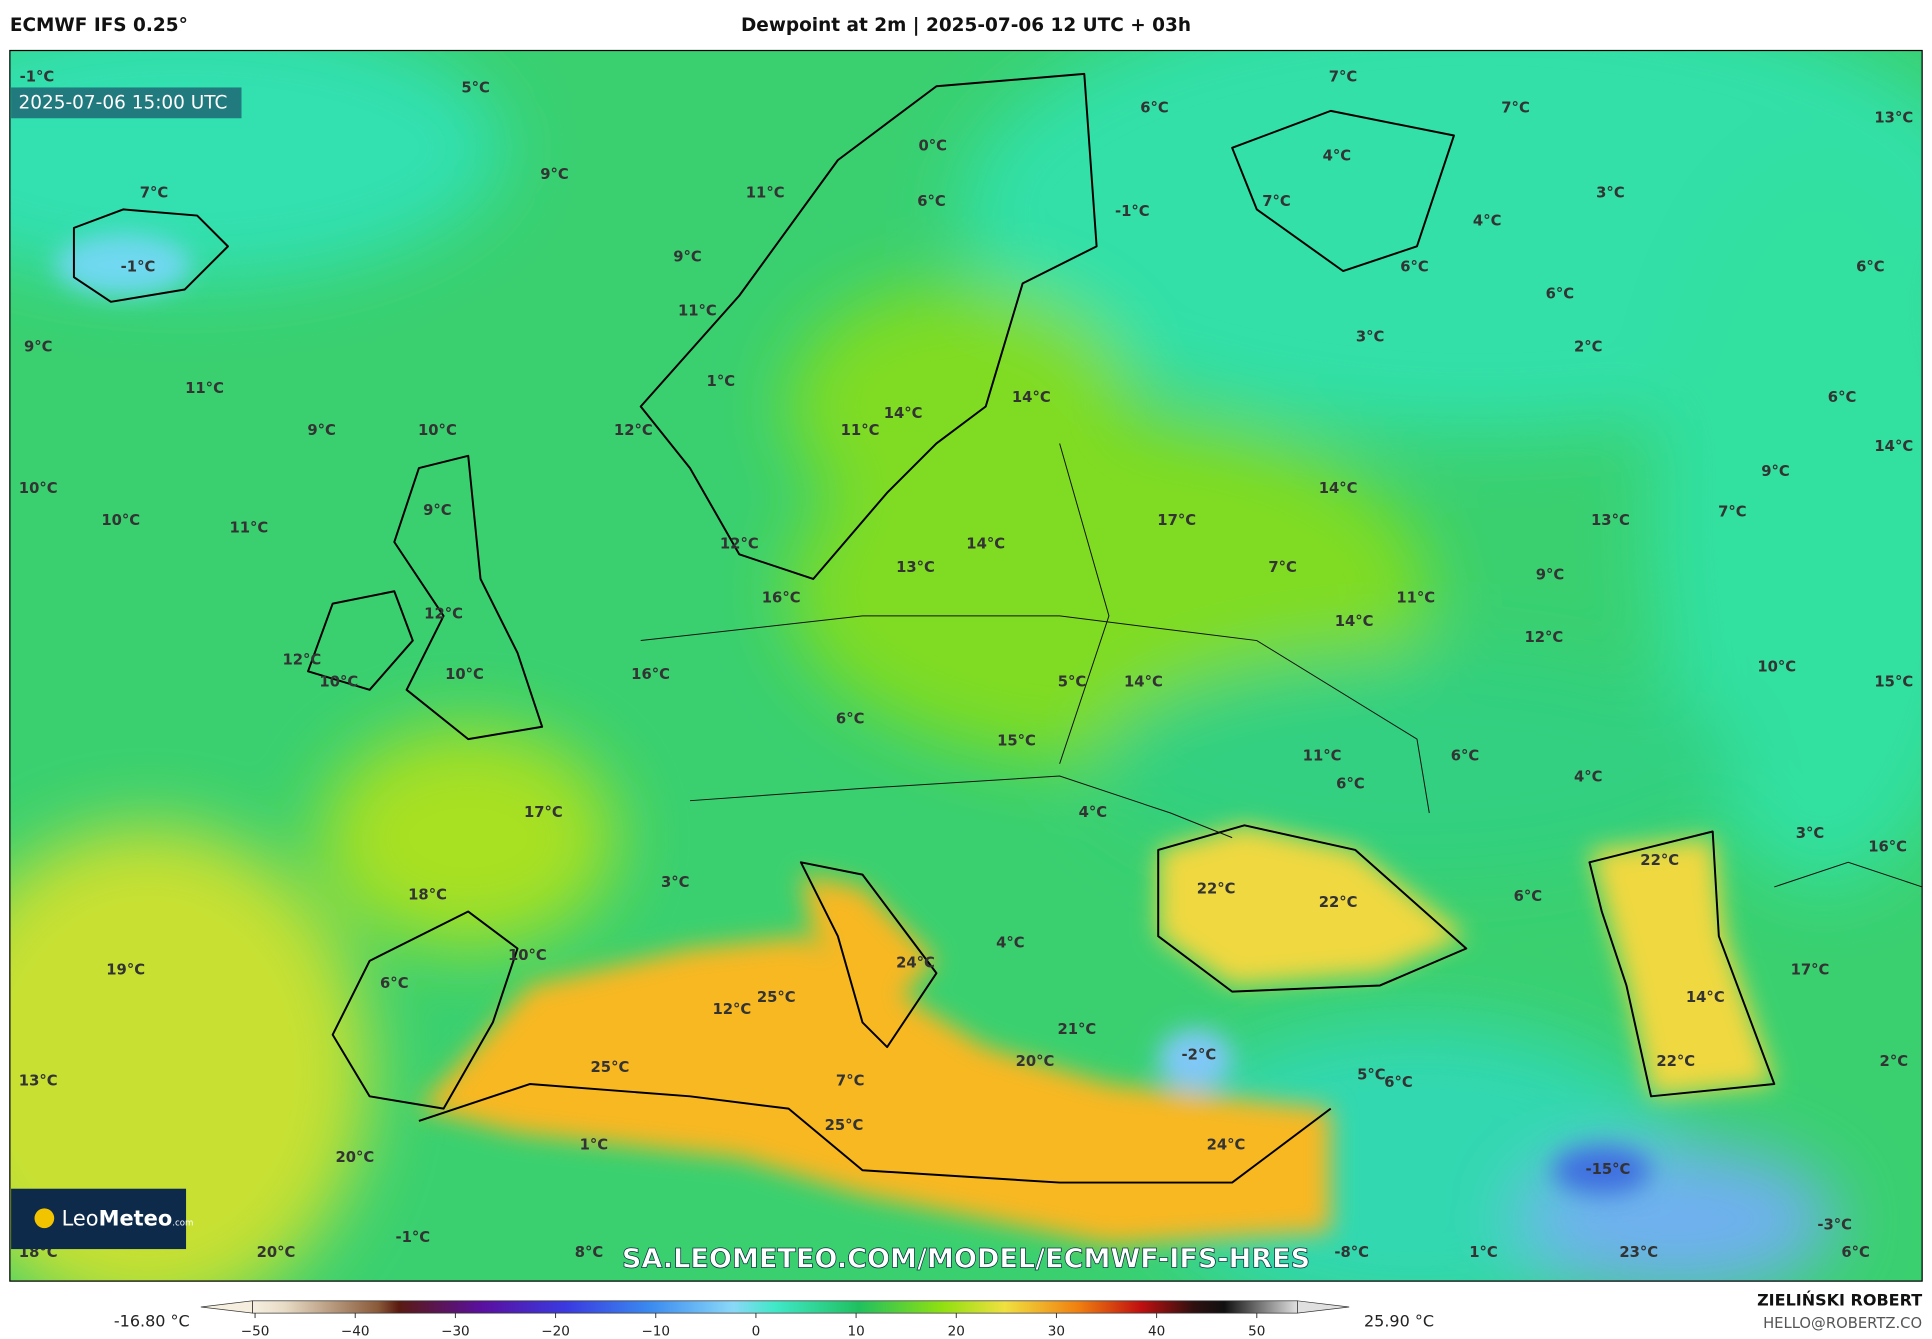 Image resolution: width=1932 pixels, height=1339 pixels. Describe the element at coordinates (1056, 1331) in the screenshot. I see `colorbar-tick-label: 30` at that location.